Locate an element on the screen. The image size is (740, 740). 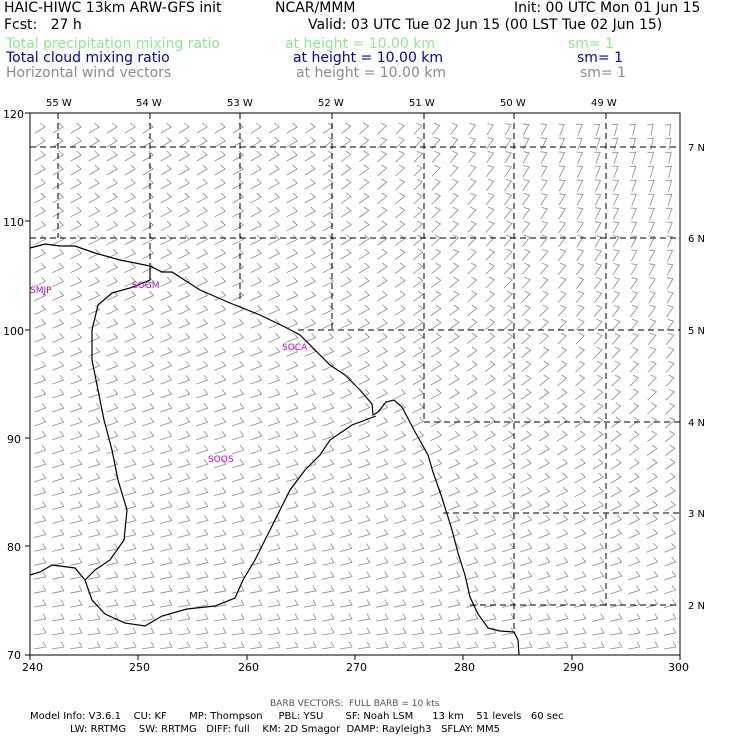
place-label-soos: SOOS is located at coordinates (221, 460).